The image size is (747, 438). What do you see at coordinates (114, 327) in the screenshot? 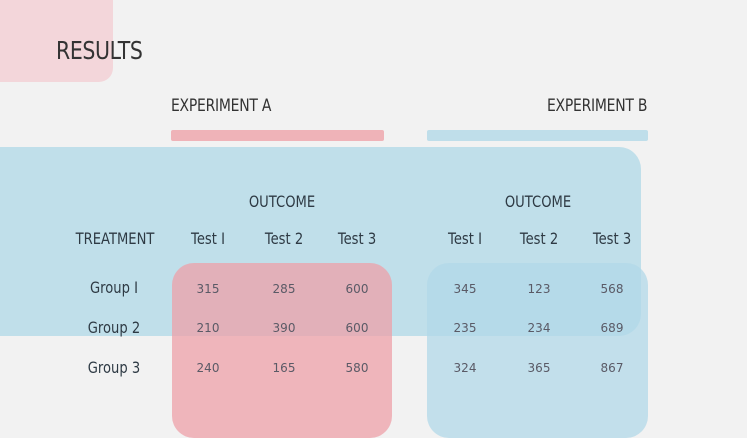
I see `group-label: Group 2` at bounding box center [114, 327].